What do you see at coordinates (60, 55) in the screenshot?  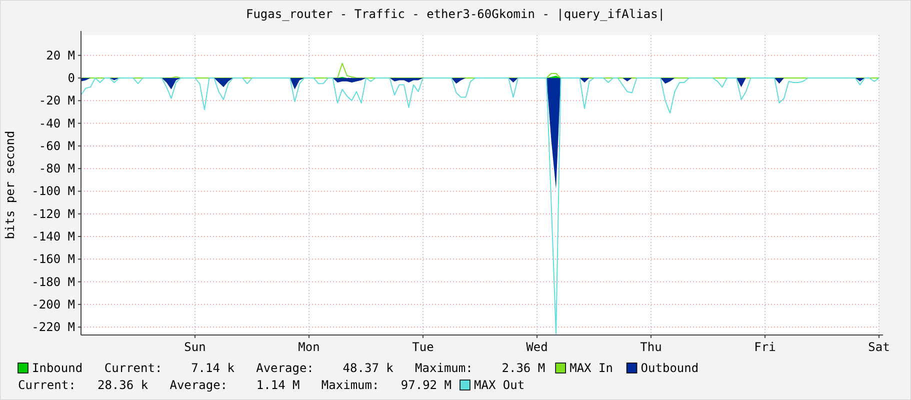 I see `y-tick-label: 20 M` at bounding box center [60, 55].